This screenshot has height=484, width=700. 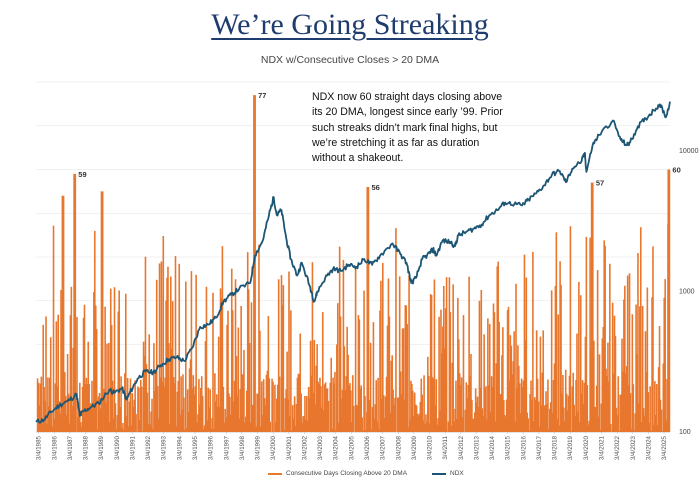 I want to click on x-tick-label: 3/4/1993, so click(x=164, y=447).